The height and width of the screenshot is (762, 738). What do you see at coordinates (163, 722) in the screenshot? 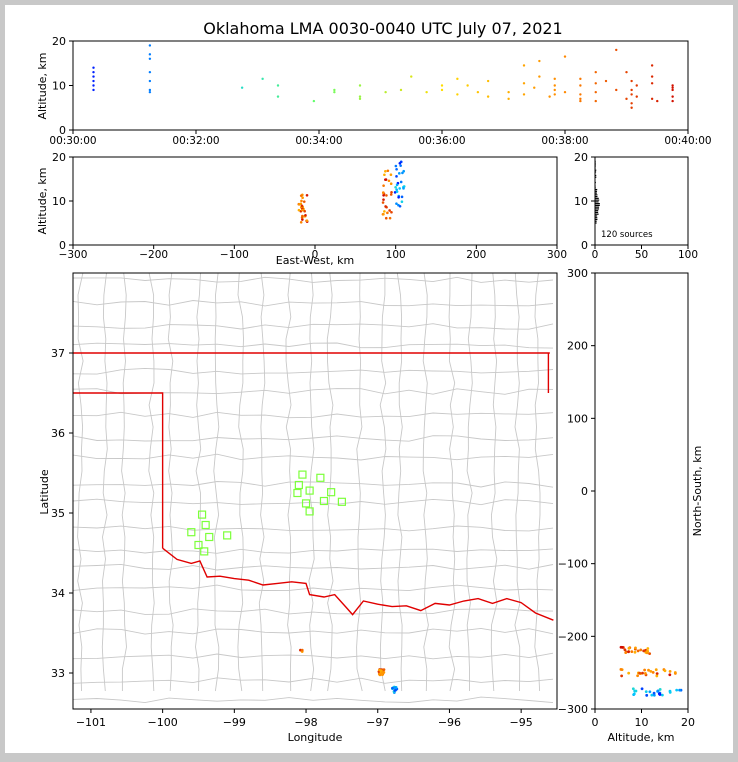
I see `lon-tick-label: −100` at bounding box center [163, 722].